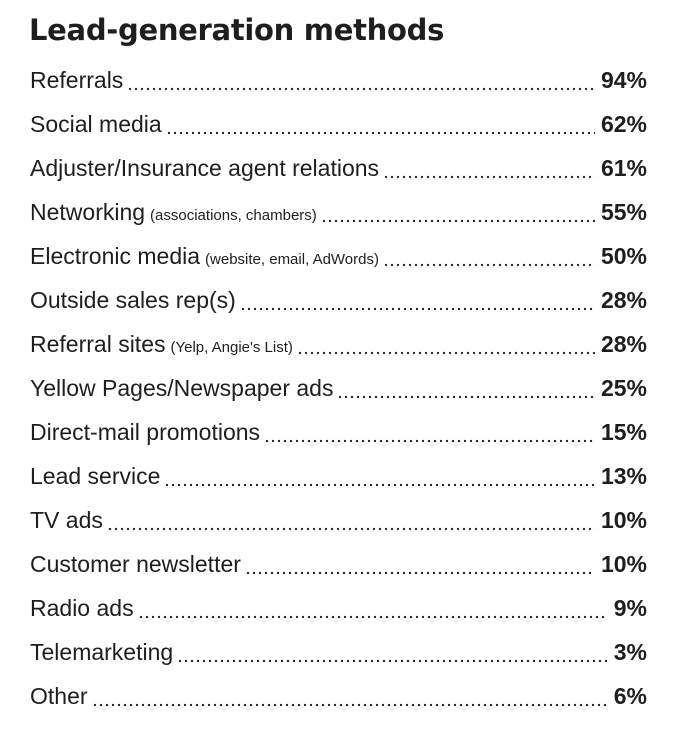  I want to click on method-percentage: 6%, so click(630, 696).